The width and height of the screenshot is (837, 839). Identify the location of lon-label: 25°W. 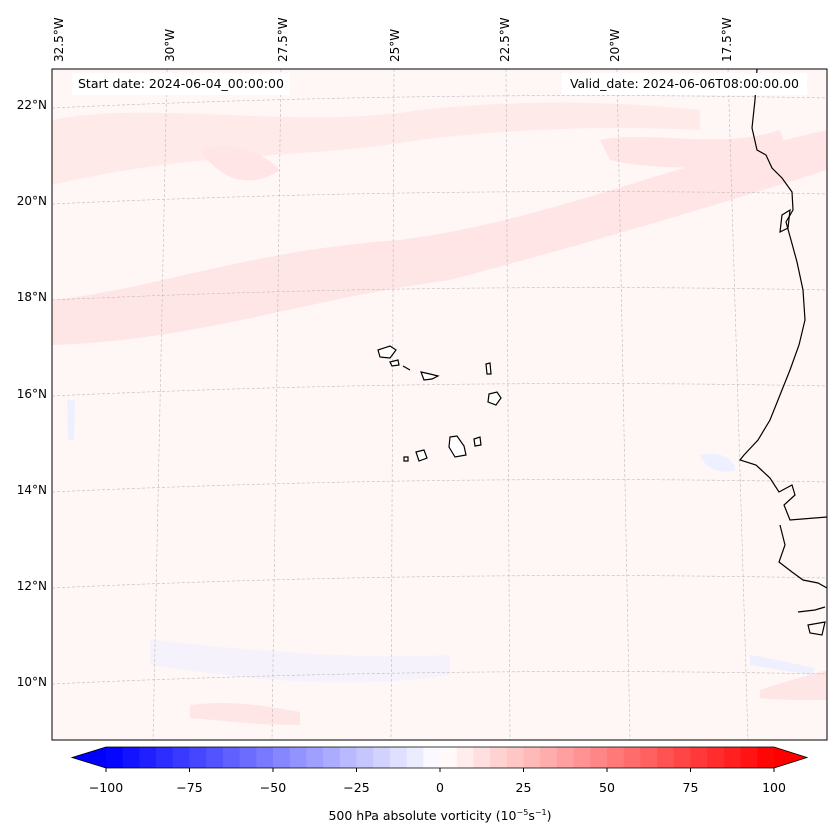
(395, 45).